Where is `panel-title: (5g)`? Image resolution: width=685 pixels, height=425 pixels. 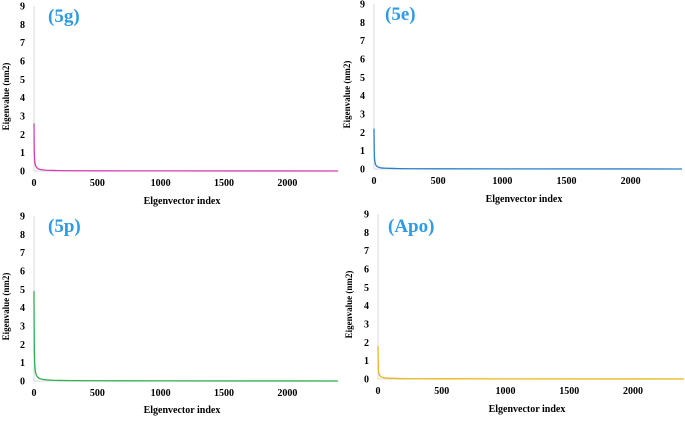 panel-title: (5g) is located at coordinates (64, 16).